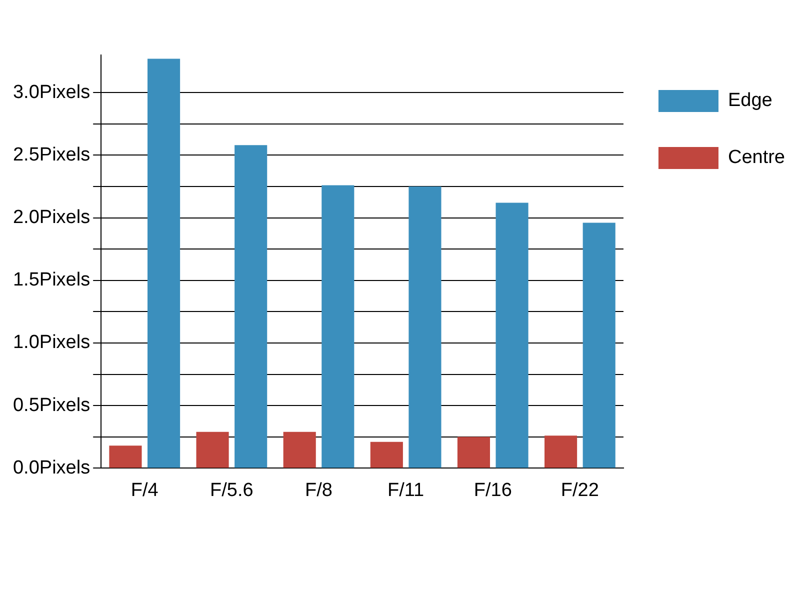 Image resolution: width=800 pixels, height=600 pixels. Describe the element at coordinates (51, 217) in the screenshot. I see `y-tick-label: 2.0Pixels` at that location.